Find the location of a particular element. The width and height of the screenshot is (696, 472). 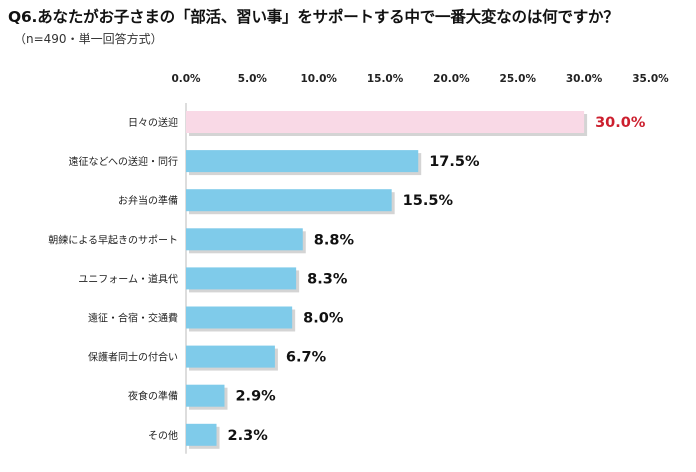

value-label: 6.7% is located at coordinates (306, 358).